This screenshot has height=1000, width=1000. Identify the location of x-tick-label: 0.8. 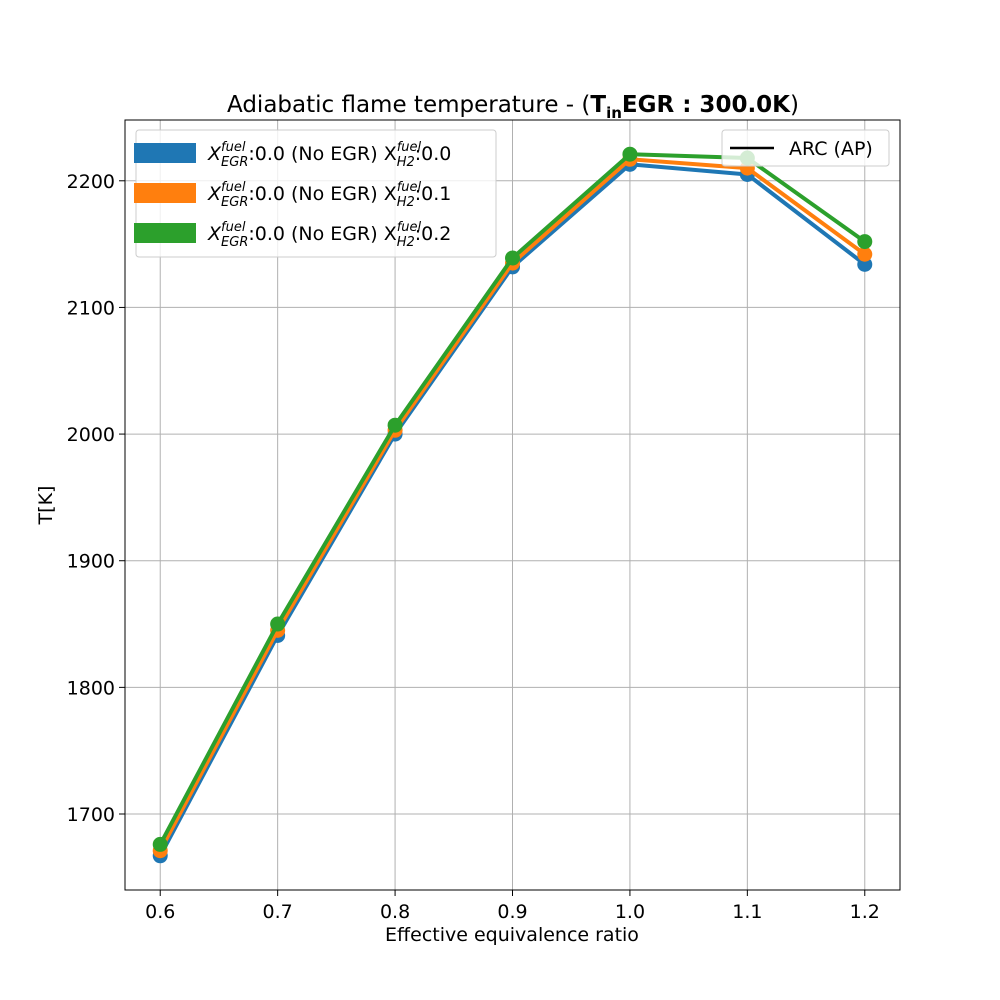
(395, 912).